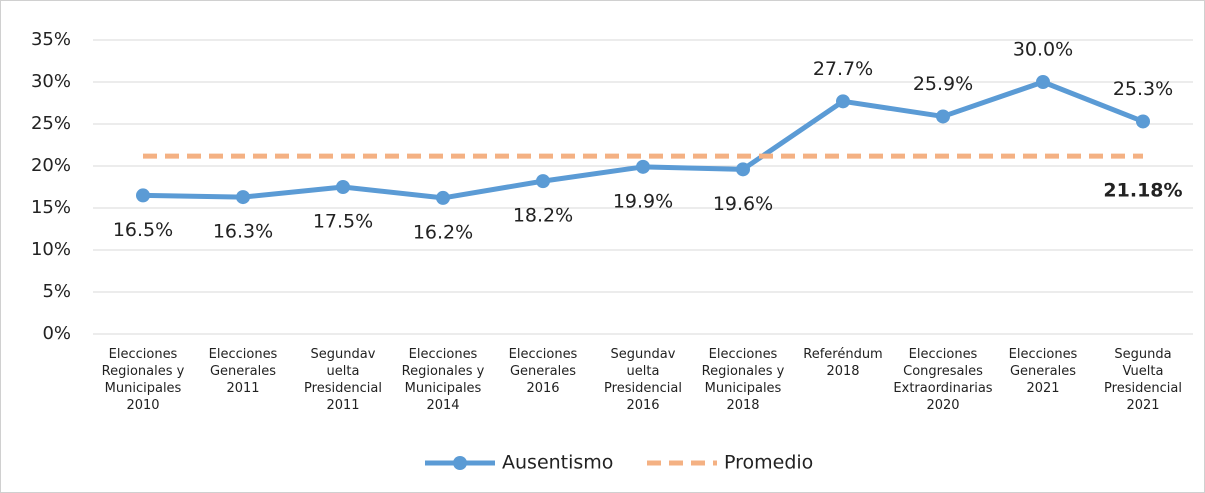 This screenshot has width=1205, height=493. I want to click on legend-label: Ausentismo, so click(557, 463).